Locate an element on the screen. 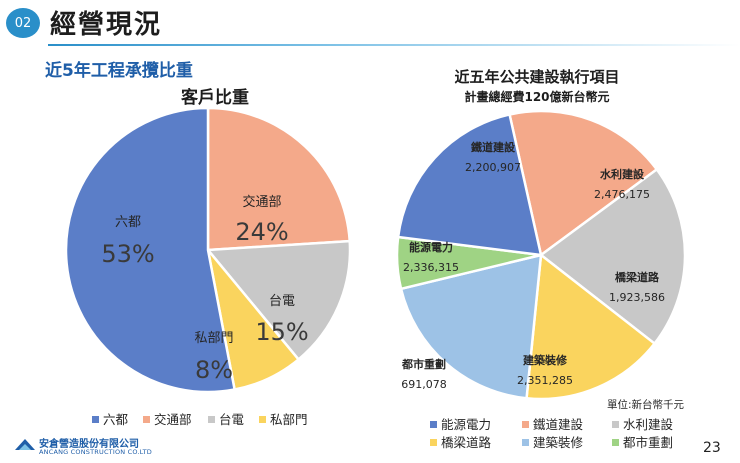  company-logo: 安倉營造股份有限公司 ANCANG CONSTRUCTION CO.LTD is located at coordinates (94, 447).